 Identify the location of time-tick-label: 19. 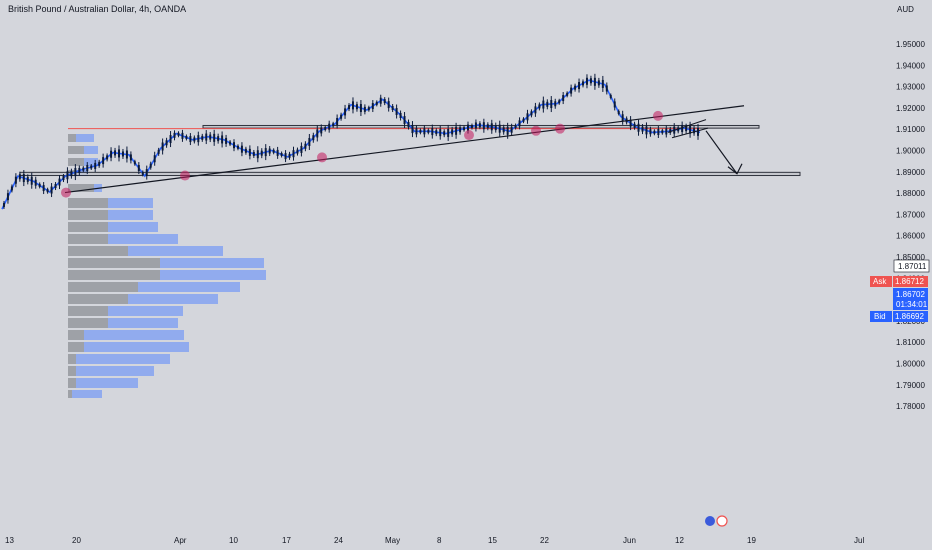
(751, 540).